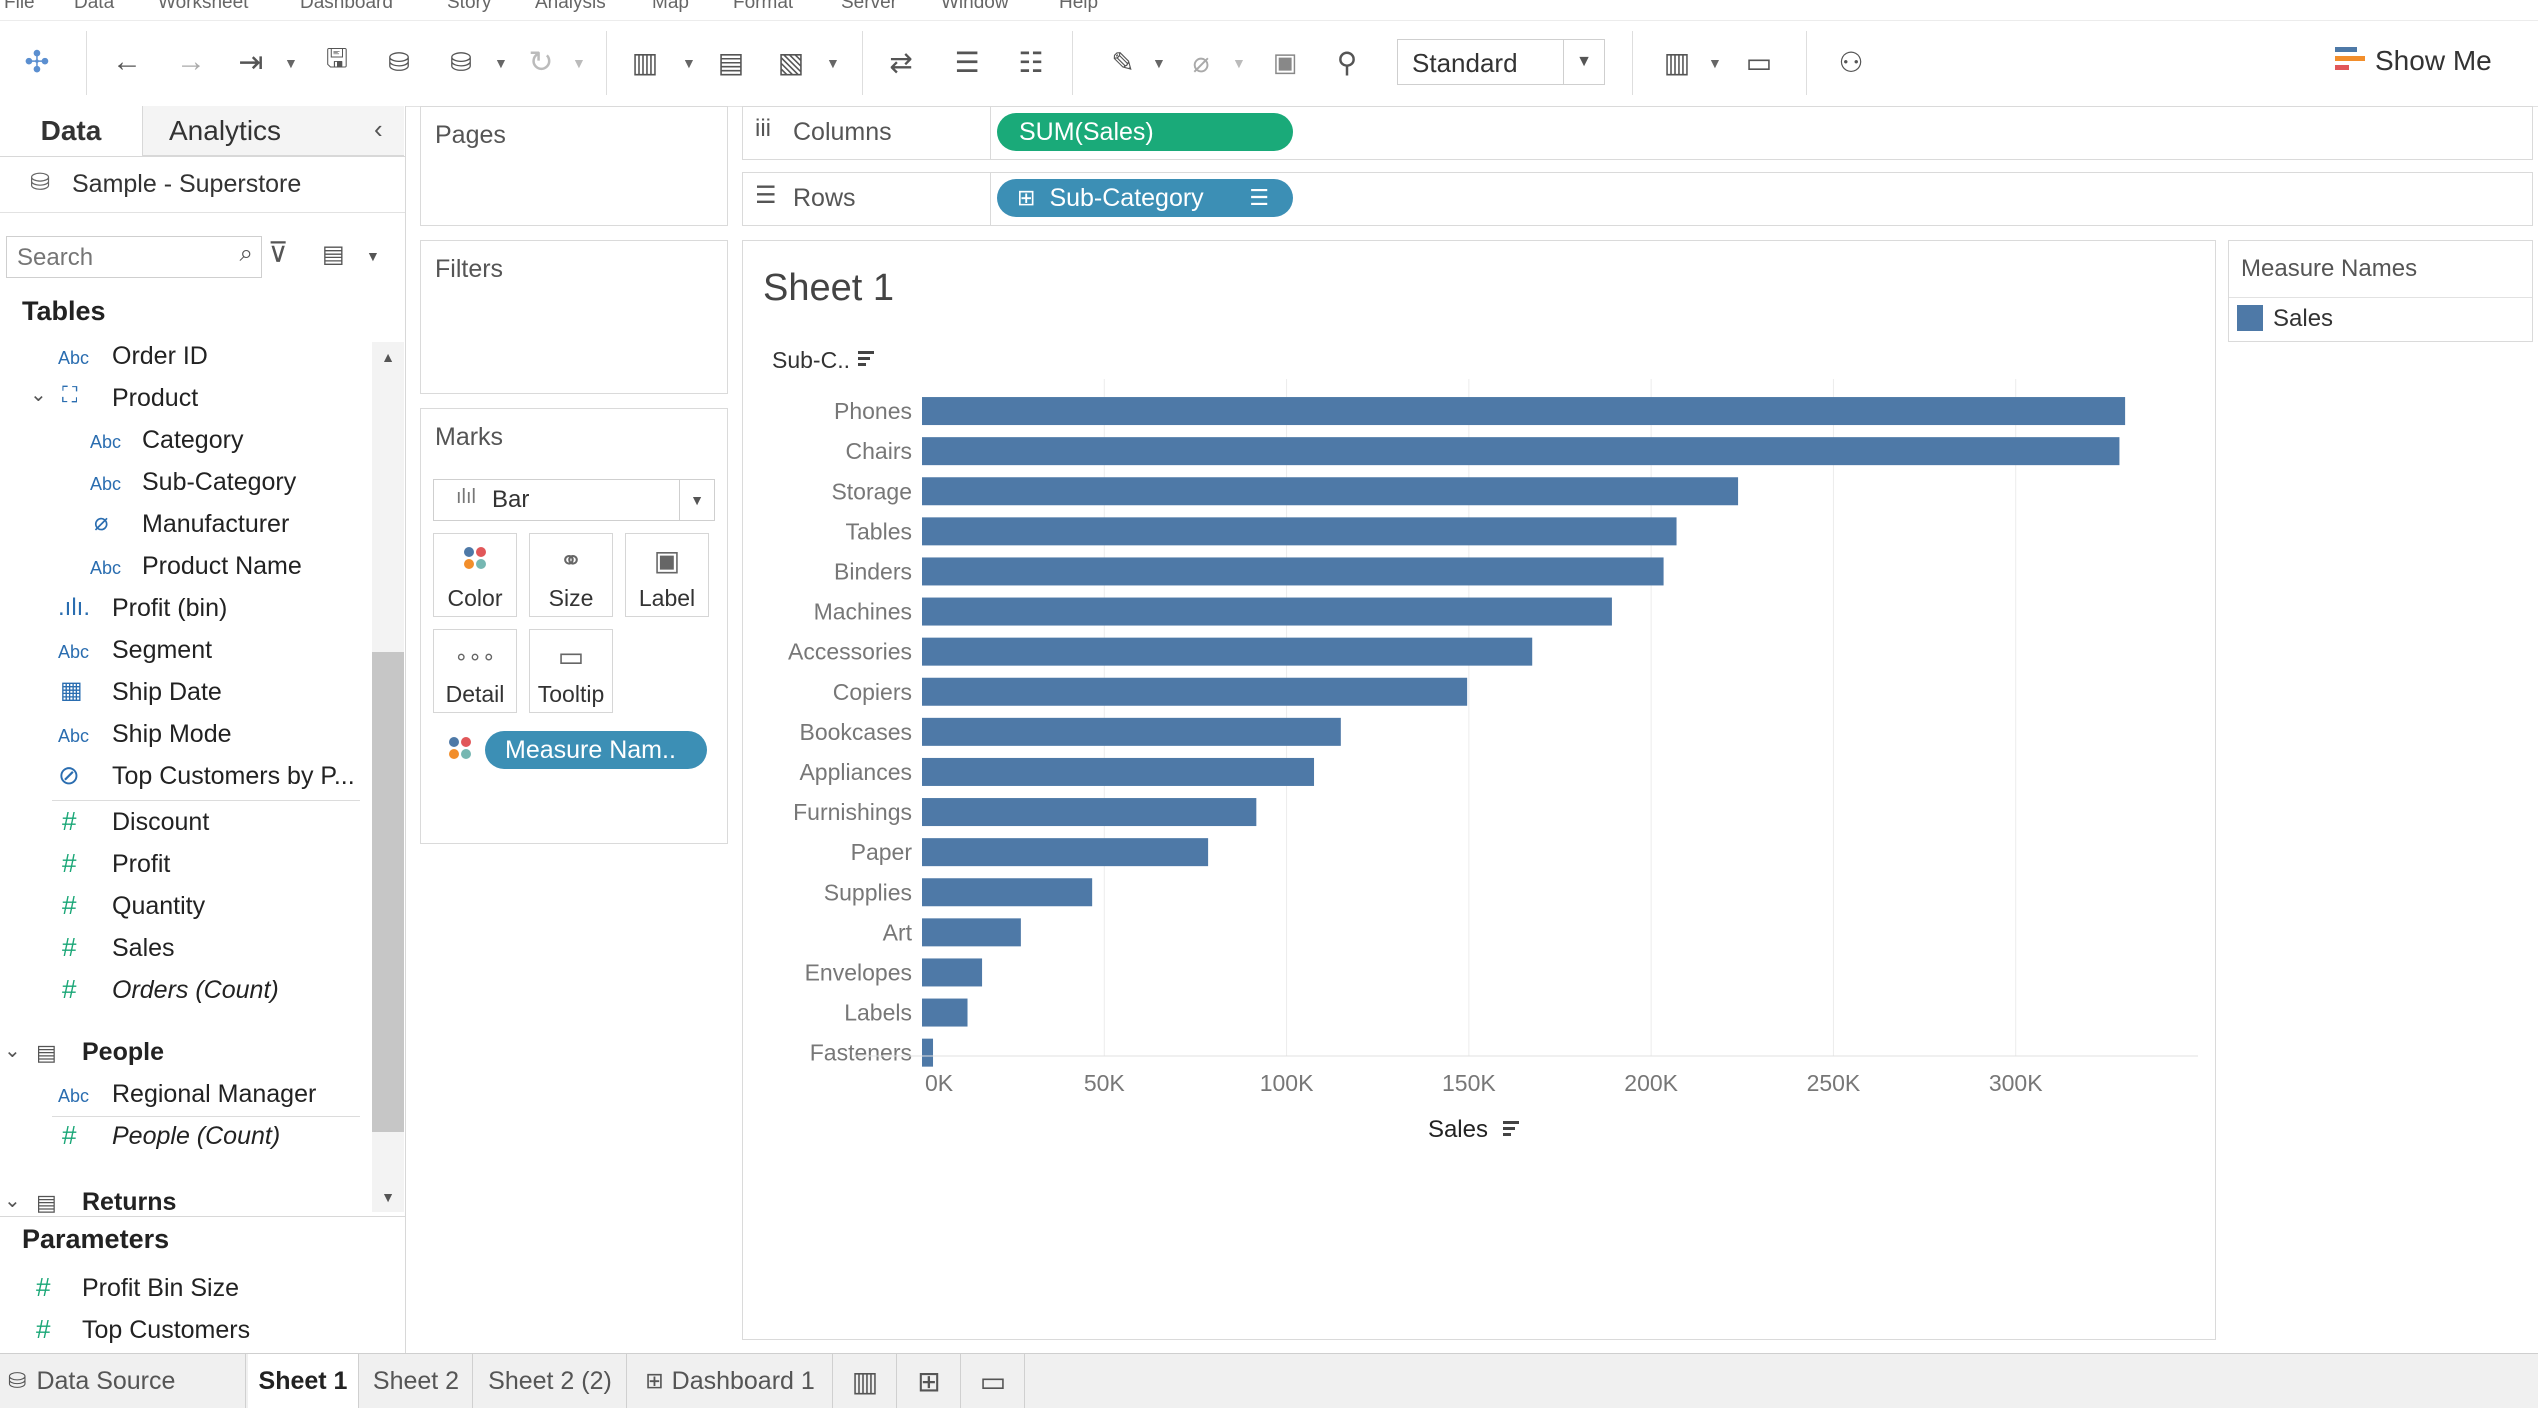 Image resolution: width=2538 pixels, height=1408 pixels. I want to click on measure-names-pill: Measure Nam.., so click(596, 750).